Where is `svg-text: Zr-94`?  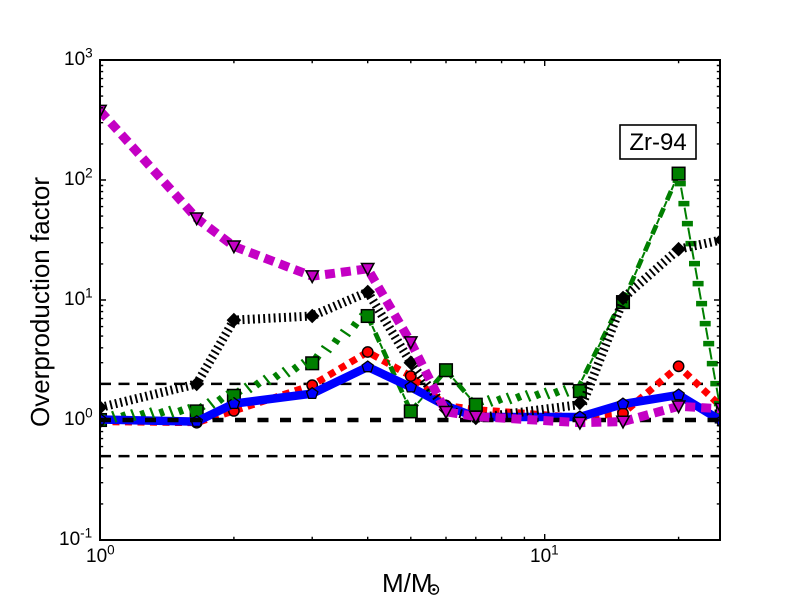
svg-text: Zr-94 is located at coordinates (657, 142).